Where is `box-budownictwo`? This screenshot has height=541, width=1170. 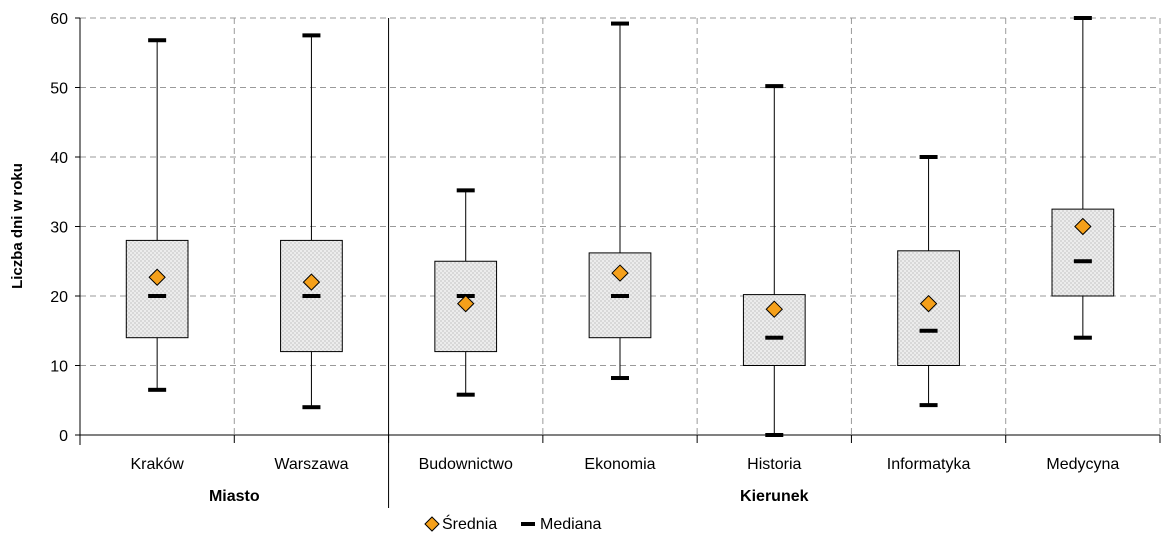
box-budownictwo is located at coordinates (466, 292).